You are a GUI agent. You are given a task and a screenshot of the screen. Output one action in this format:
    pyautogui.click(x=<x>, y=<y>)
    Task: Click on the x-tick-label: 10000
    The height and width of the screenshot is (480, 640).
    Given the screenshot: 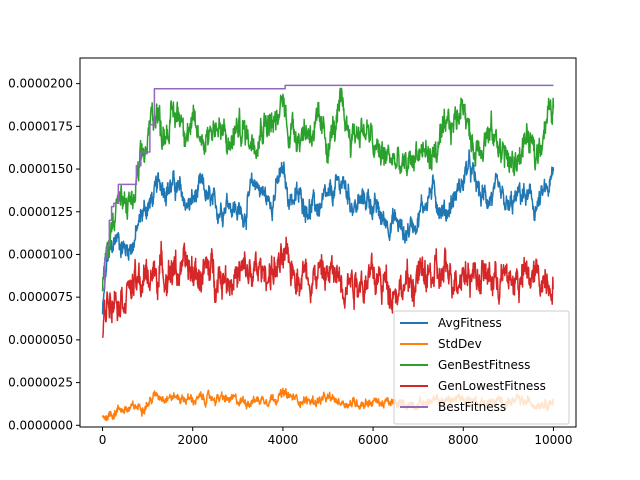 What is the action you would take?
    pyautogui.click(x=553, y=440)
    